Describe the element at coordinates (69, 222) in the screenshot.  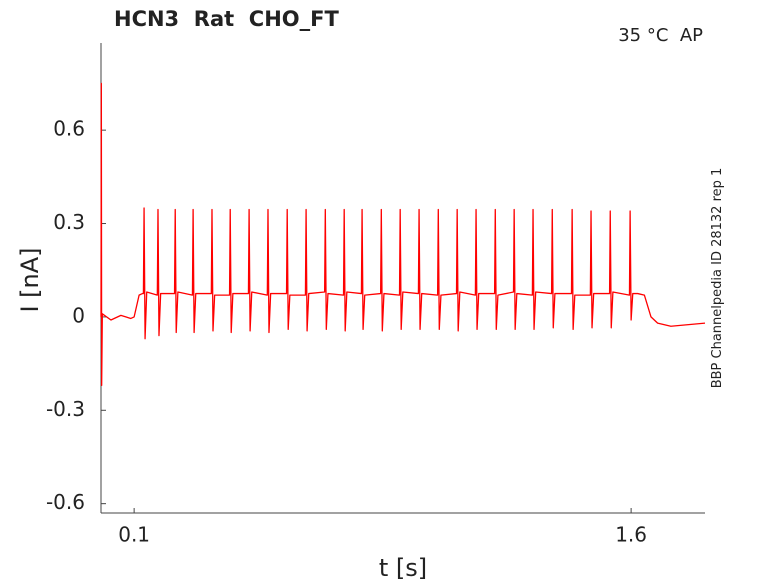
I see `y-tick-label: 0.3` at that location.